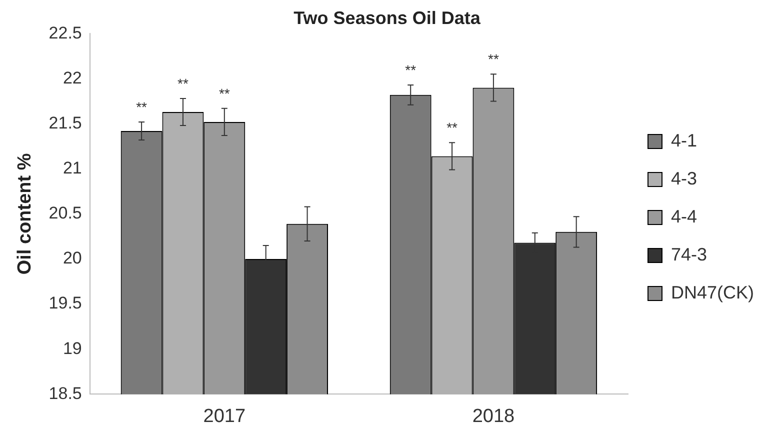 This screenshot has width=774, height=437. Describe the element at coordinates (65, 122) in the screenshot. I see `y-tick-label: 21.5` at that location.